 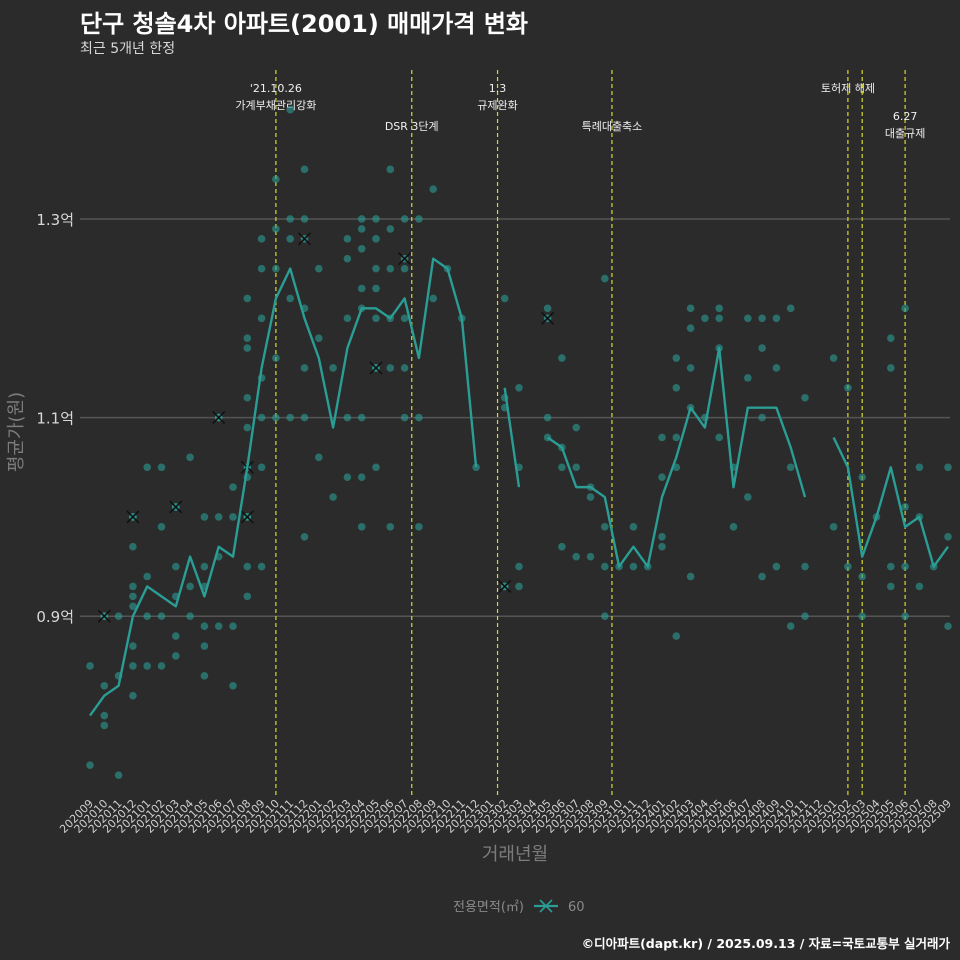 What do you see at coordinates (412, 126) in the screenshot?
I see `event-annotation: DSR 3단계` at bounding box center [412, 126].